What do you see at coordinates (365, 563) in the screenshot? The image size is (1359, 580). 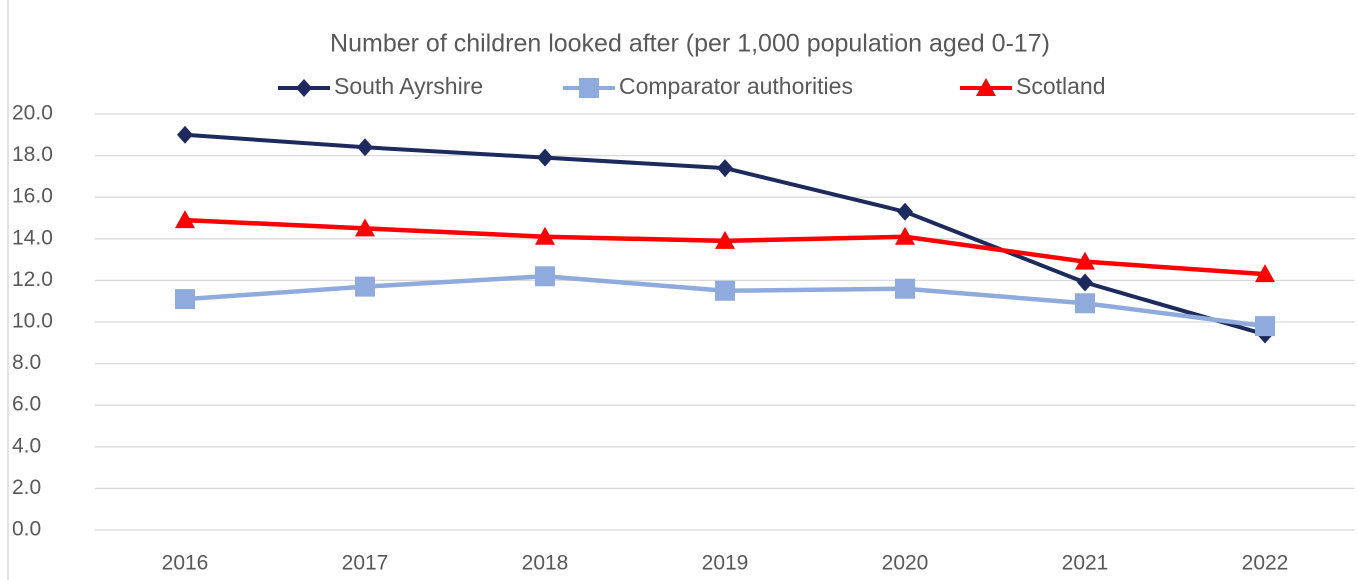 I see `x-tick-label: 2017` at bounding box center [365, 563].